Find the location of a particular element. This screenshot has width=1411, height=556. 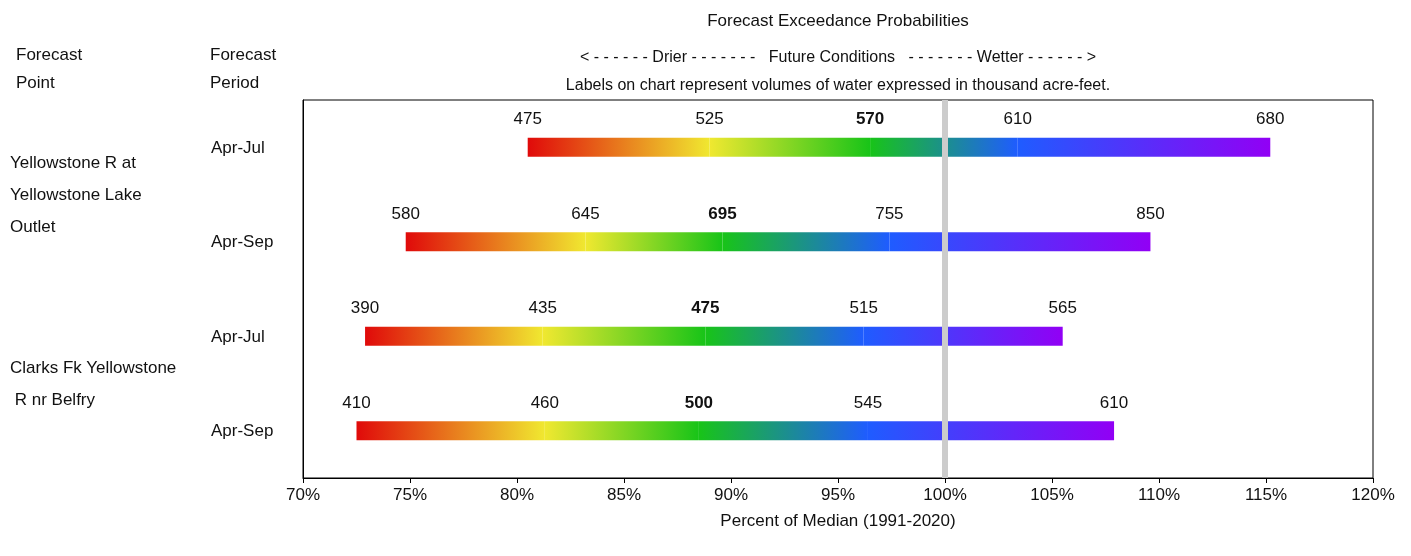

x-tick-label: 85% is located at coordinates (624, 494).